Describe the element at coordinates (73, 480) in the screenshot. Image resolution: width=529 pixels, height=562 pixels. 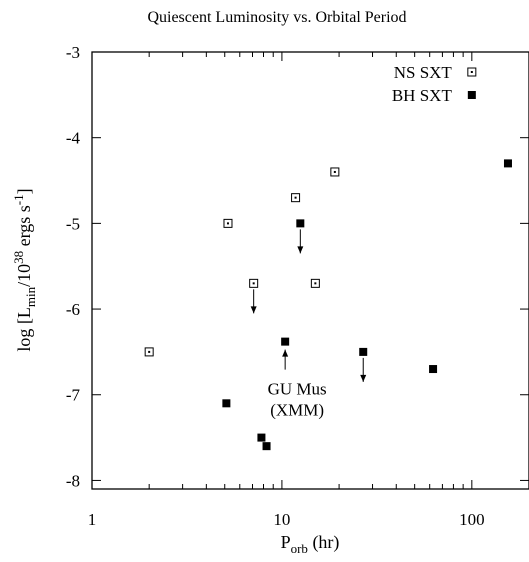
I see `y-tick-label: -8` at that location.